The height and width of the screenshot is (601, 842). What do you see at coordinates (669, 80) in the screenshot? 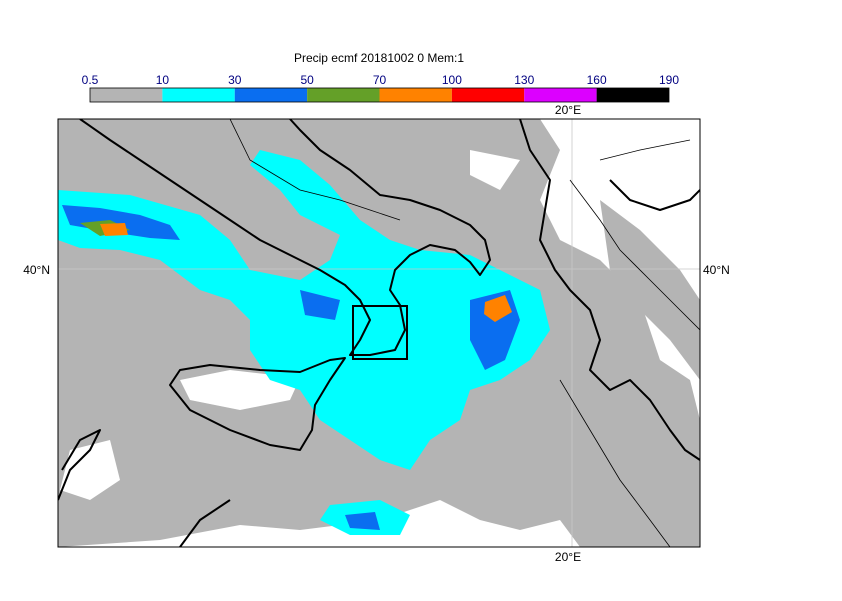
I see `colorbar-label: 190` at bounding box center [669, 80].